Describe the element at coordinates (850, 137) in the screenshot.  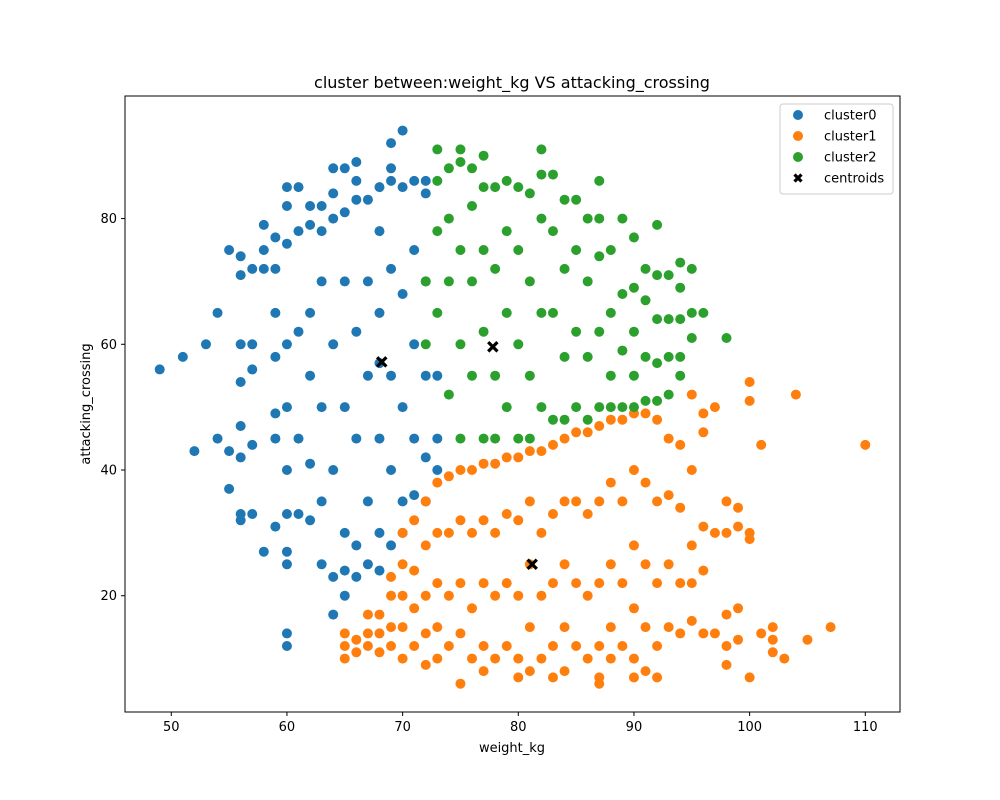
I see `legend-label: cluster1` at that location.